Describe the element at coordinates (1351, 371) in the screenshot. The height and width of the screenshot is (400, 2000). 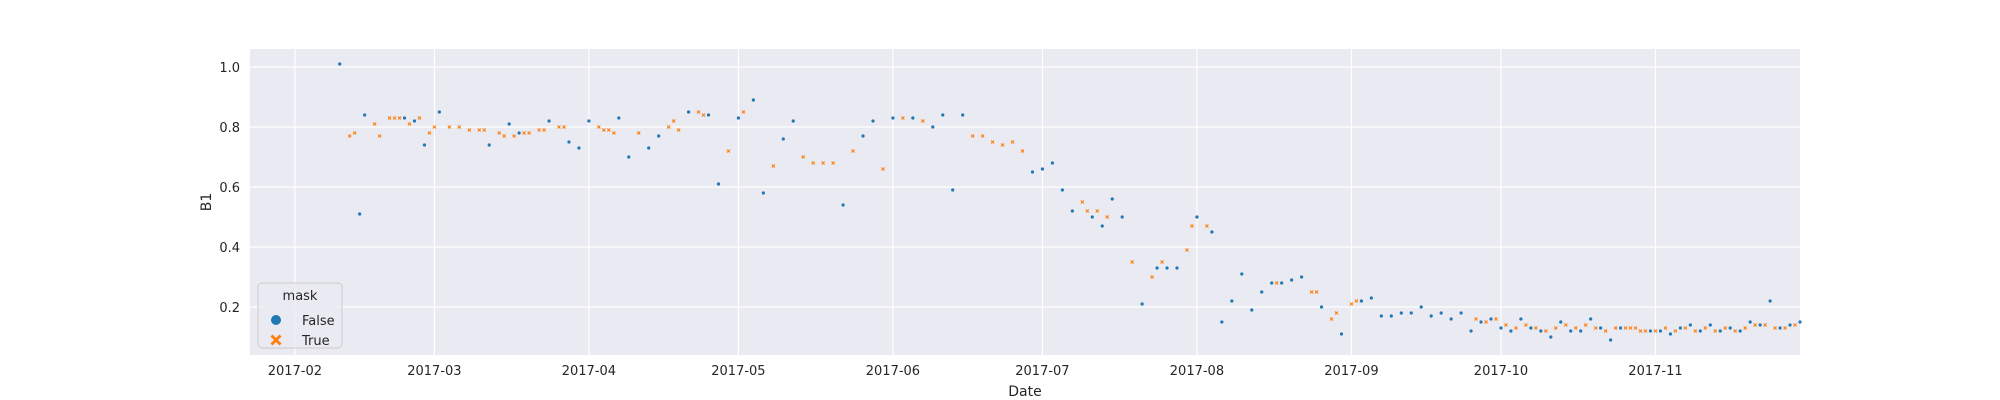
I see `x-tick-label: 2017-09` at that location.